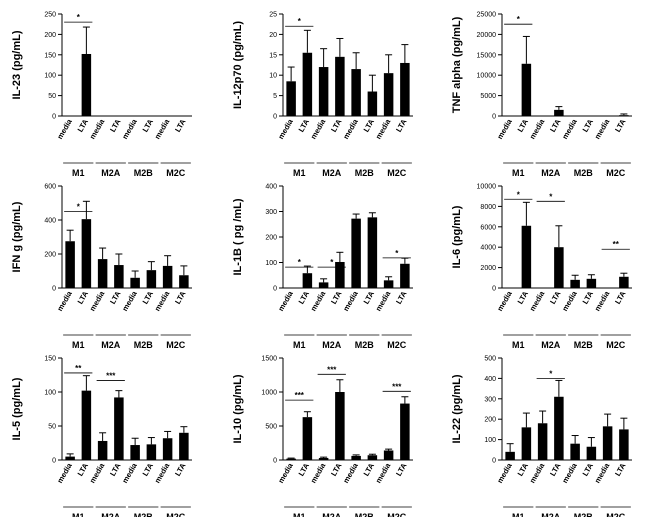 Image resolution: width=650 pixels, height=517 pixels. I want to click on y-tick-label: 50, so click(52, 427).